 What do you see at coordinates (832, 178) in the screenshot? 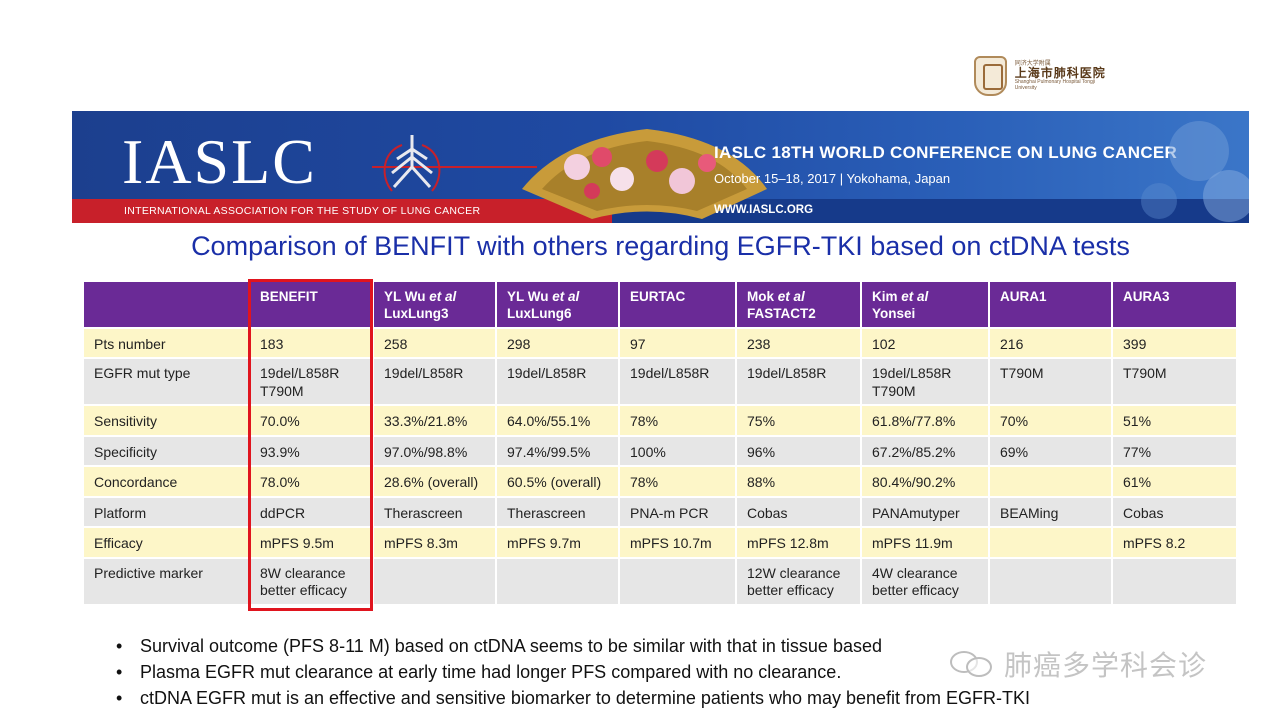
I see `conference-date: October 15–18, 2017 | Yokohama, Japan` at bounding box center [832, 178].